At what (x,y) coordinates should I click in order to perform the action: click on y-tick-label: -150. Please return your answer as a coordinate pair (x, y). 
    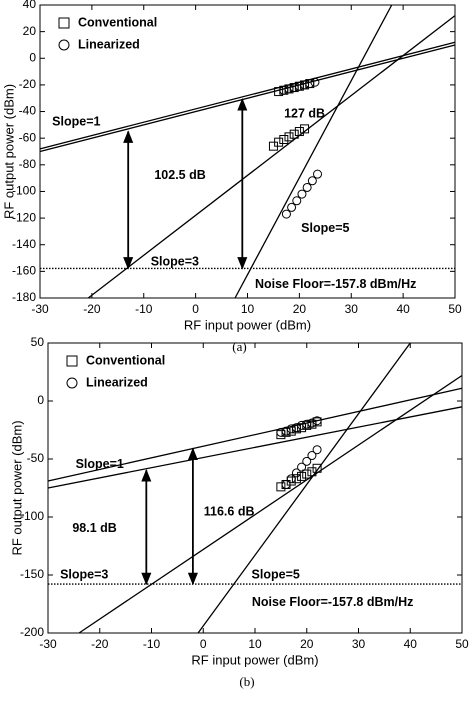
    Looking at the image, I should click on (32, 574).